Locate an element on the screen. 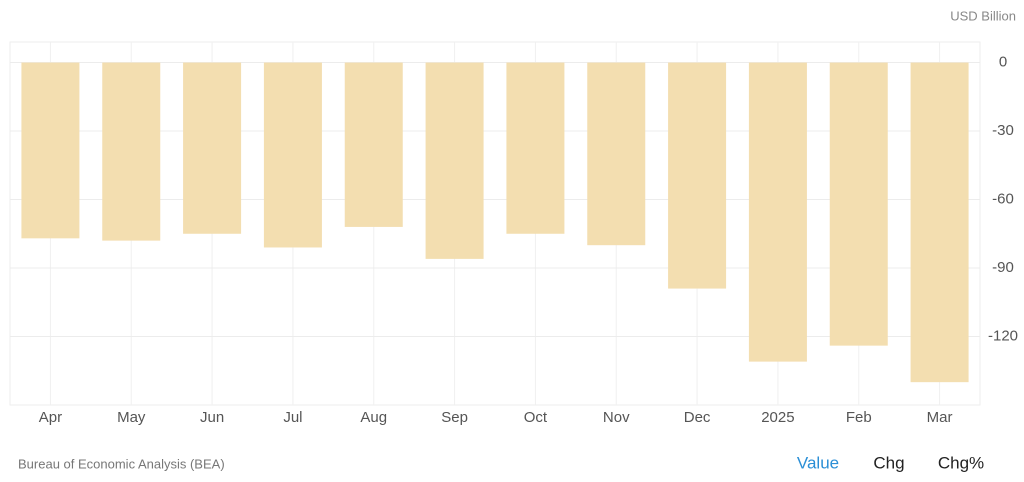 This screenshot has width=1024, height=482. x-tick-label: May is located at coordinates (131, 417).